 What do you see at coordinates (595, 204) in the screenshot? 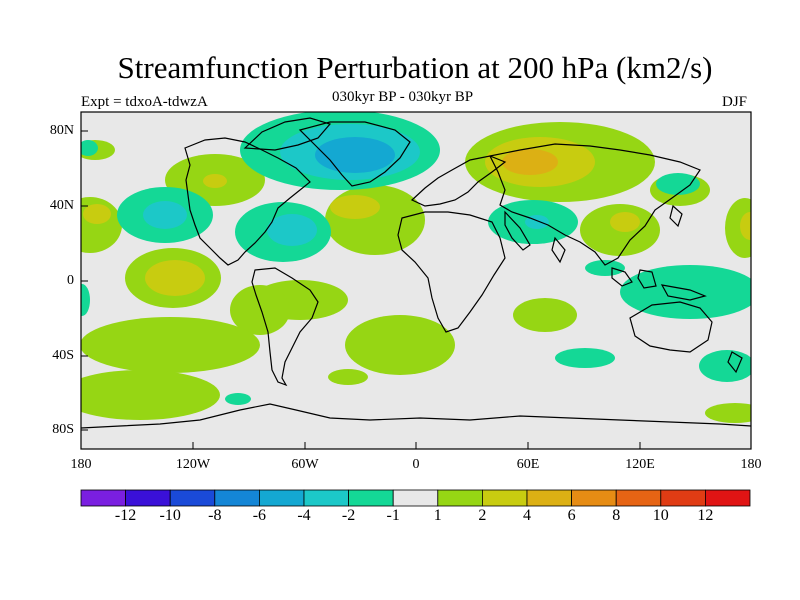
I see `coast-asia` at bounding box center [595, 204].